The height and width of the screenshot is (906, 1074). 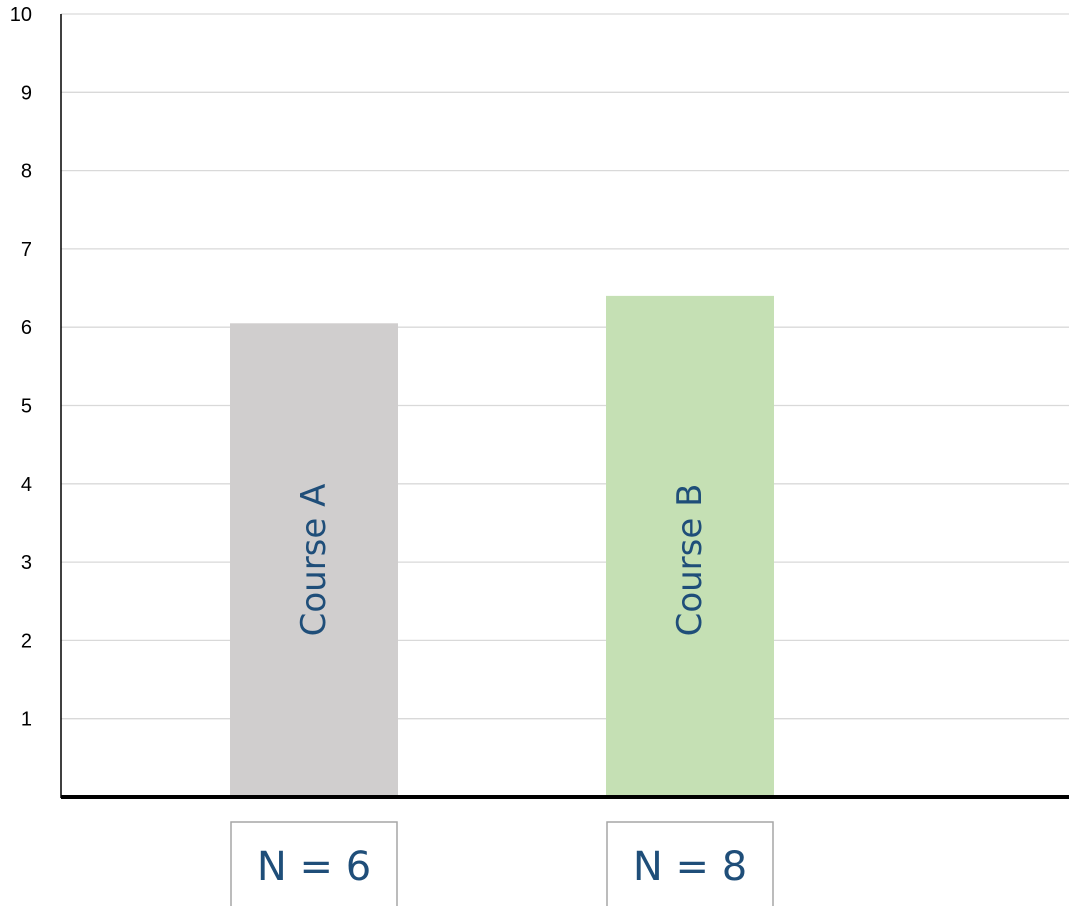 I want to click on sample-size-boxes: N = 6 N = 8, so click(x=502, y=863).